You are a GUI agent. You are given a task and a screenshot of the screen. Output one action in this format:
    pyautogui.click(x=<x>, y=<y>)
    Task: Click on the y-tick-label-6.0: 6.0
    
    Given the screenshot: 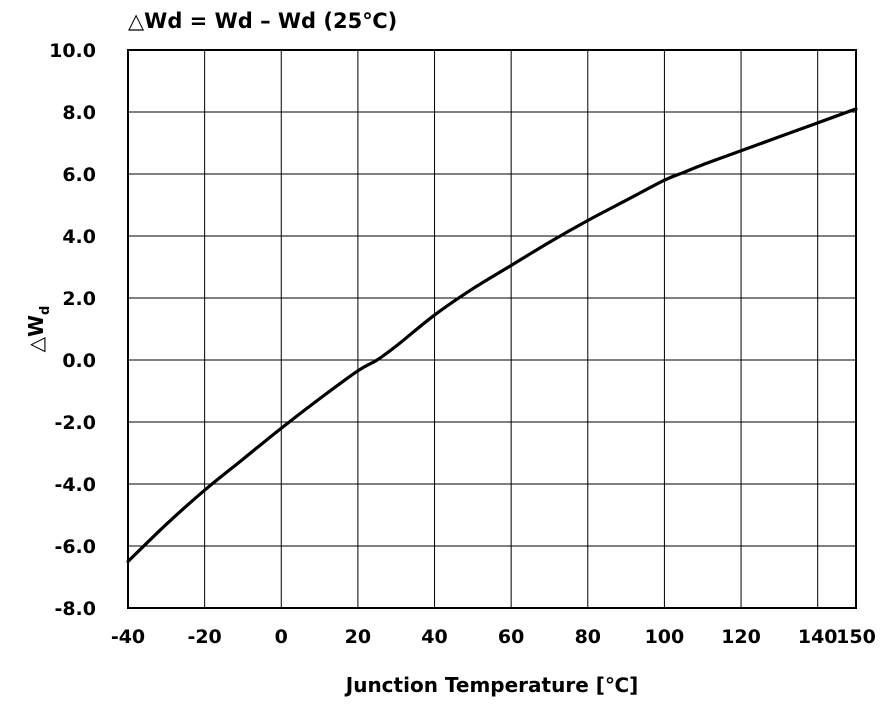 What is the action you would take?
    pyautogui.click(x=79, y=175)
    